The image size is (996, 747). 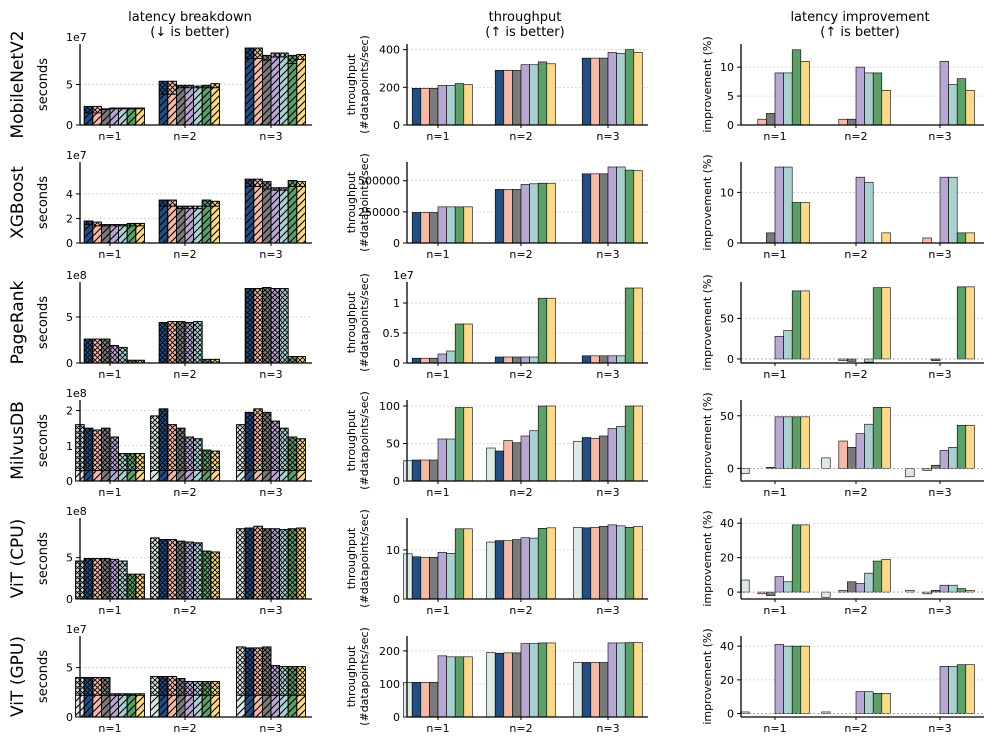 What do you see at coordinates (727, 558) in the screenshot?
I see `y-tick-label: 20` at bounding box center [727, 558].